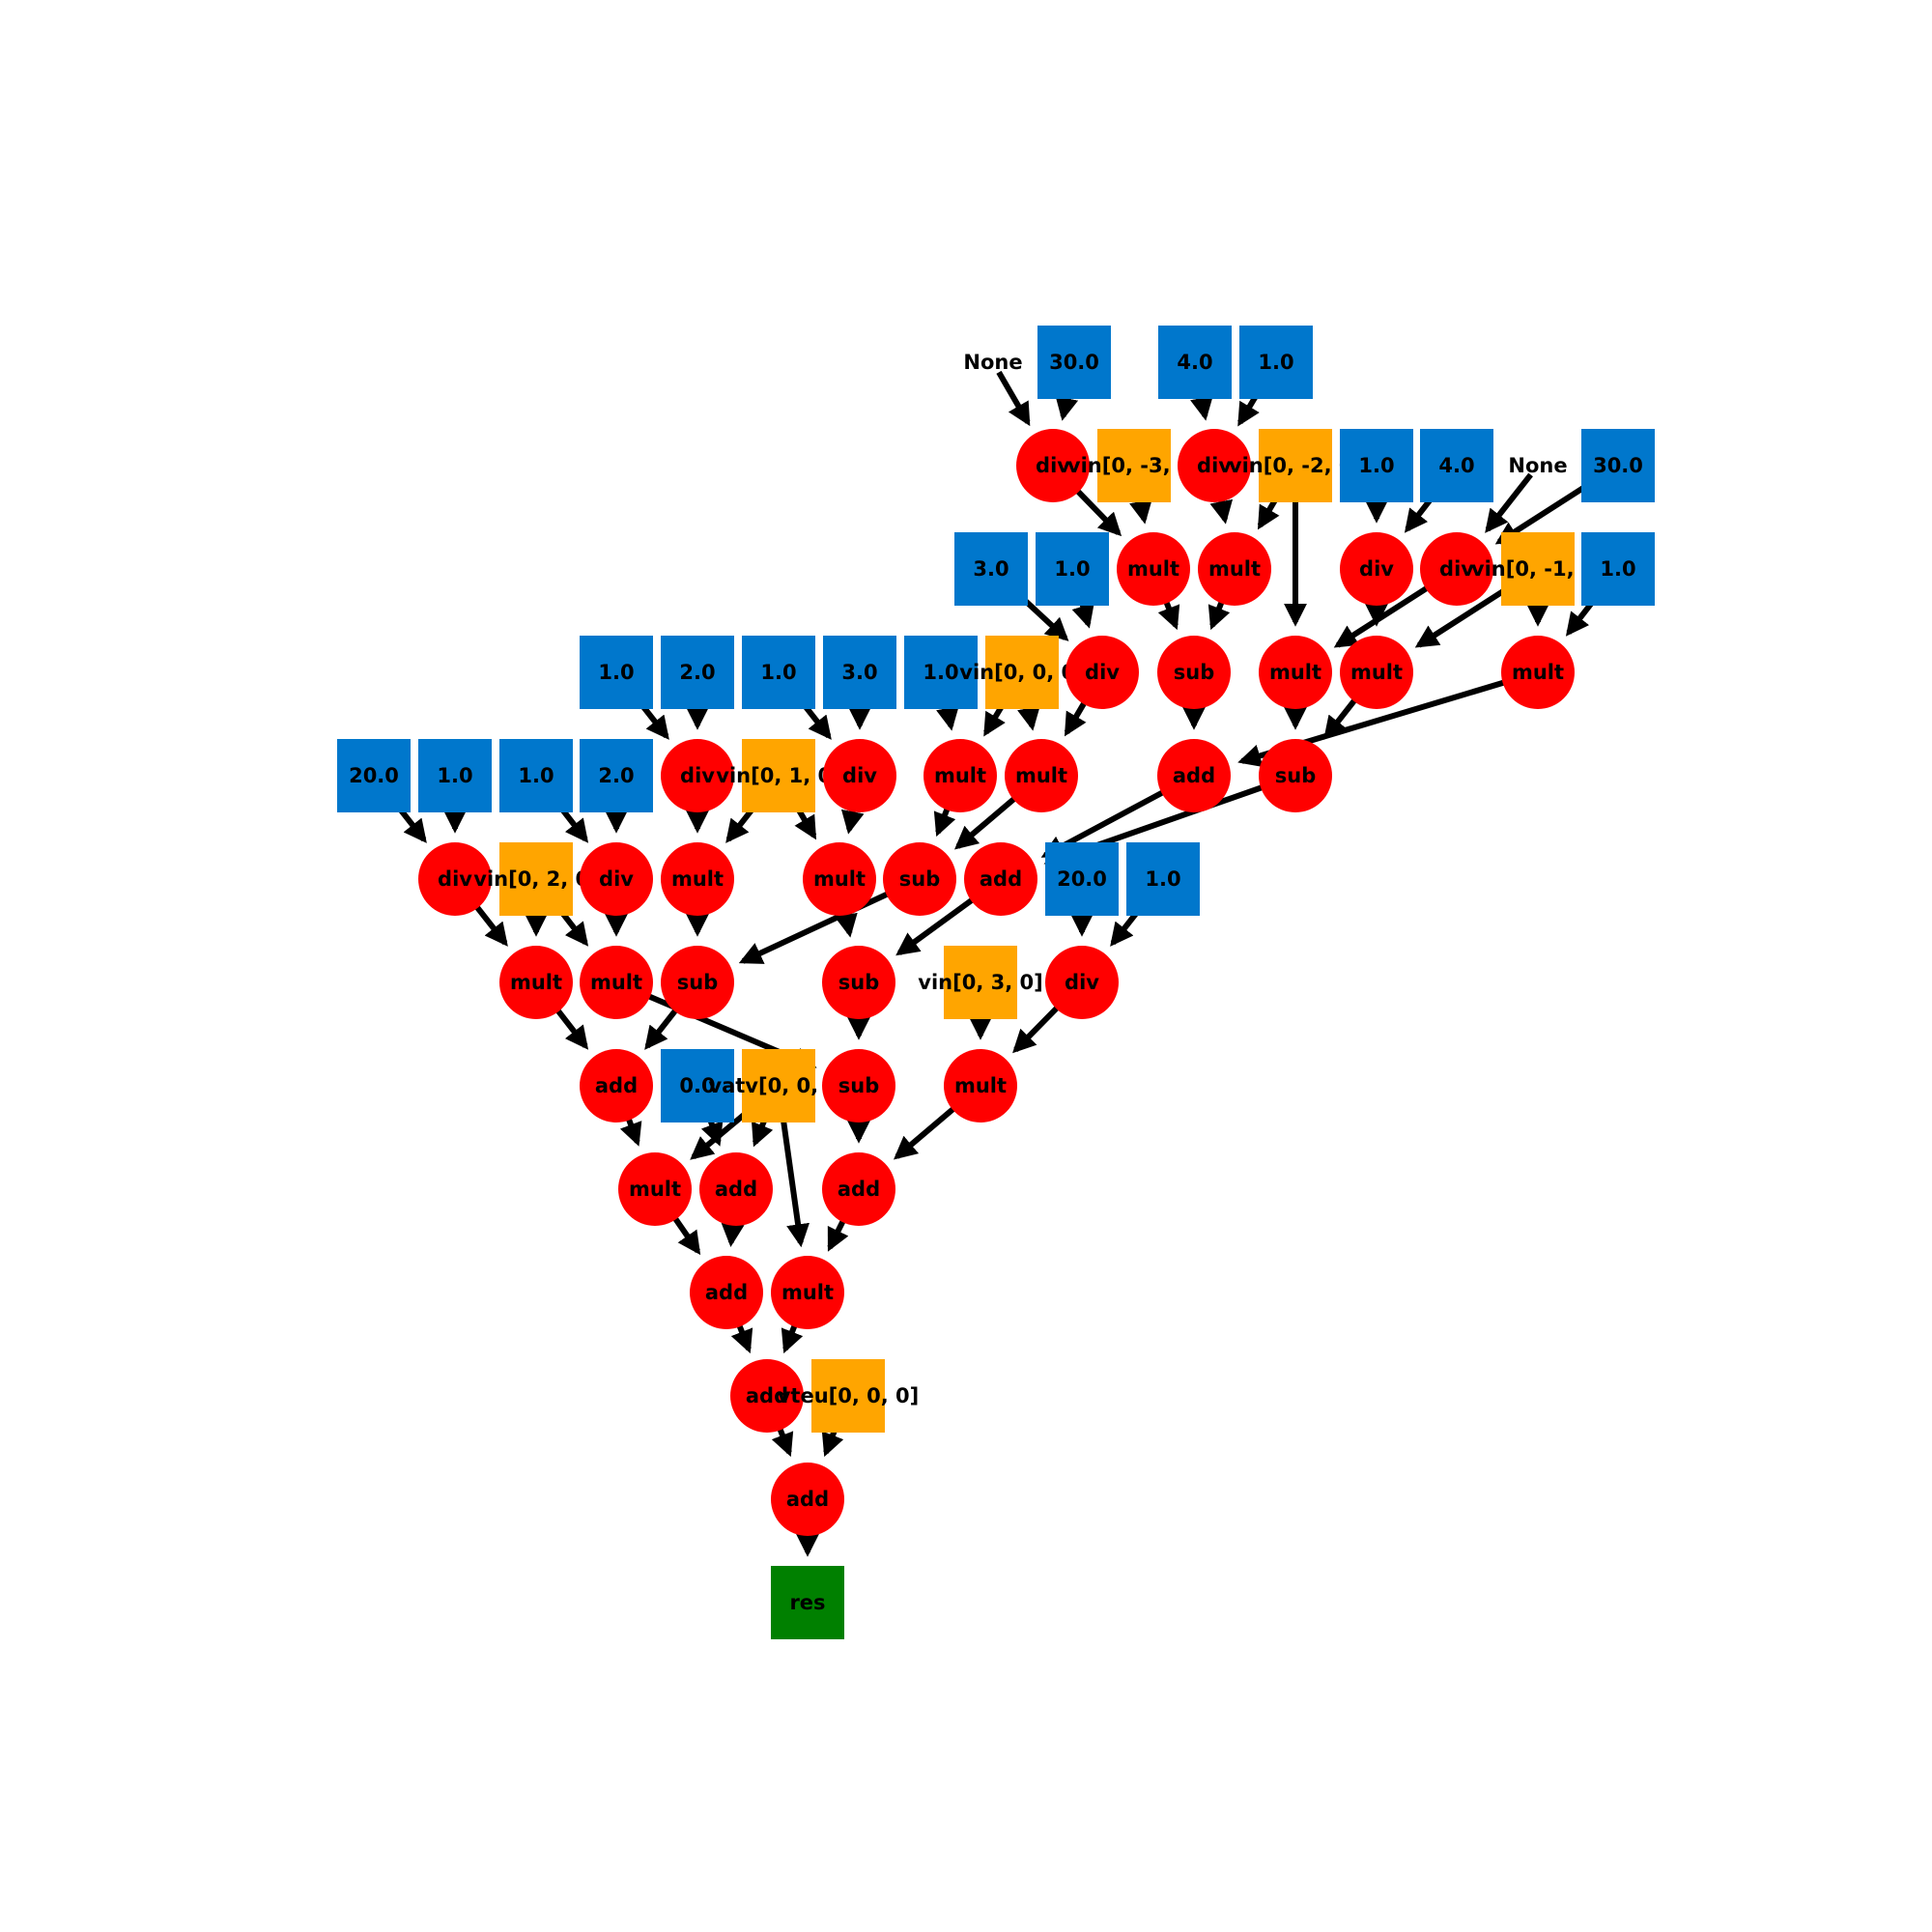 This screenshot has width=1932, height=1932. I want to click on node-c20b: 20.0, so click(1082, 879).